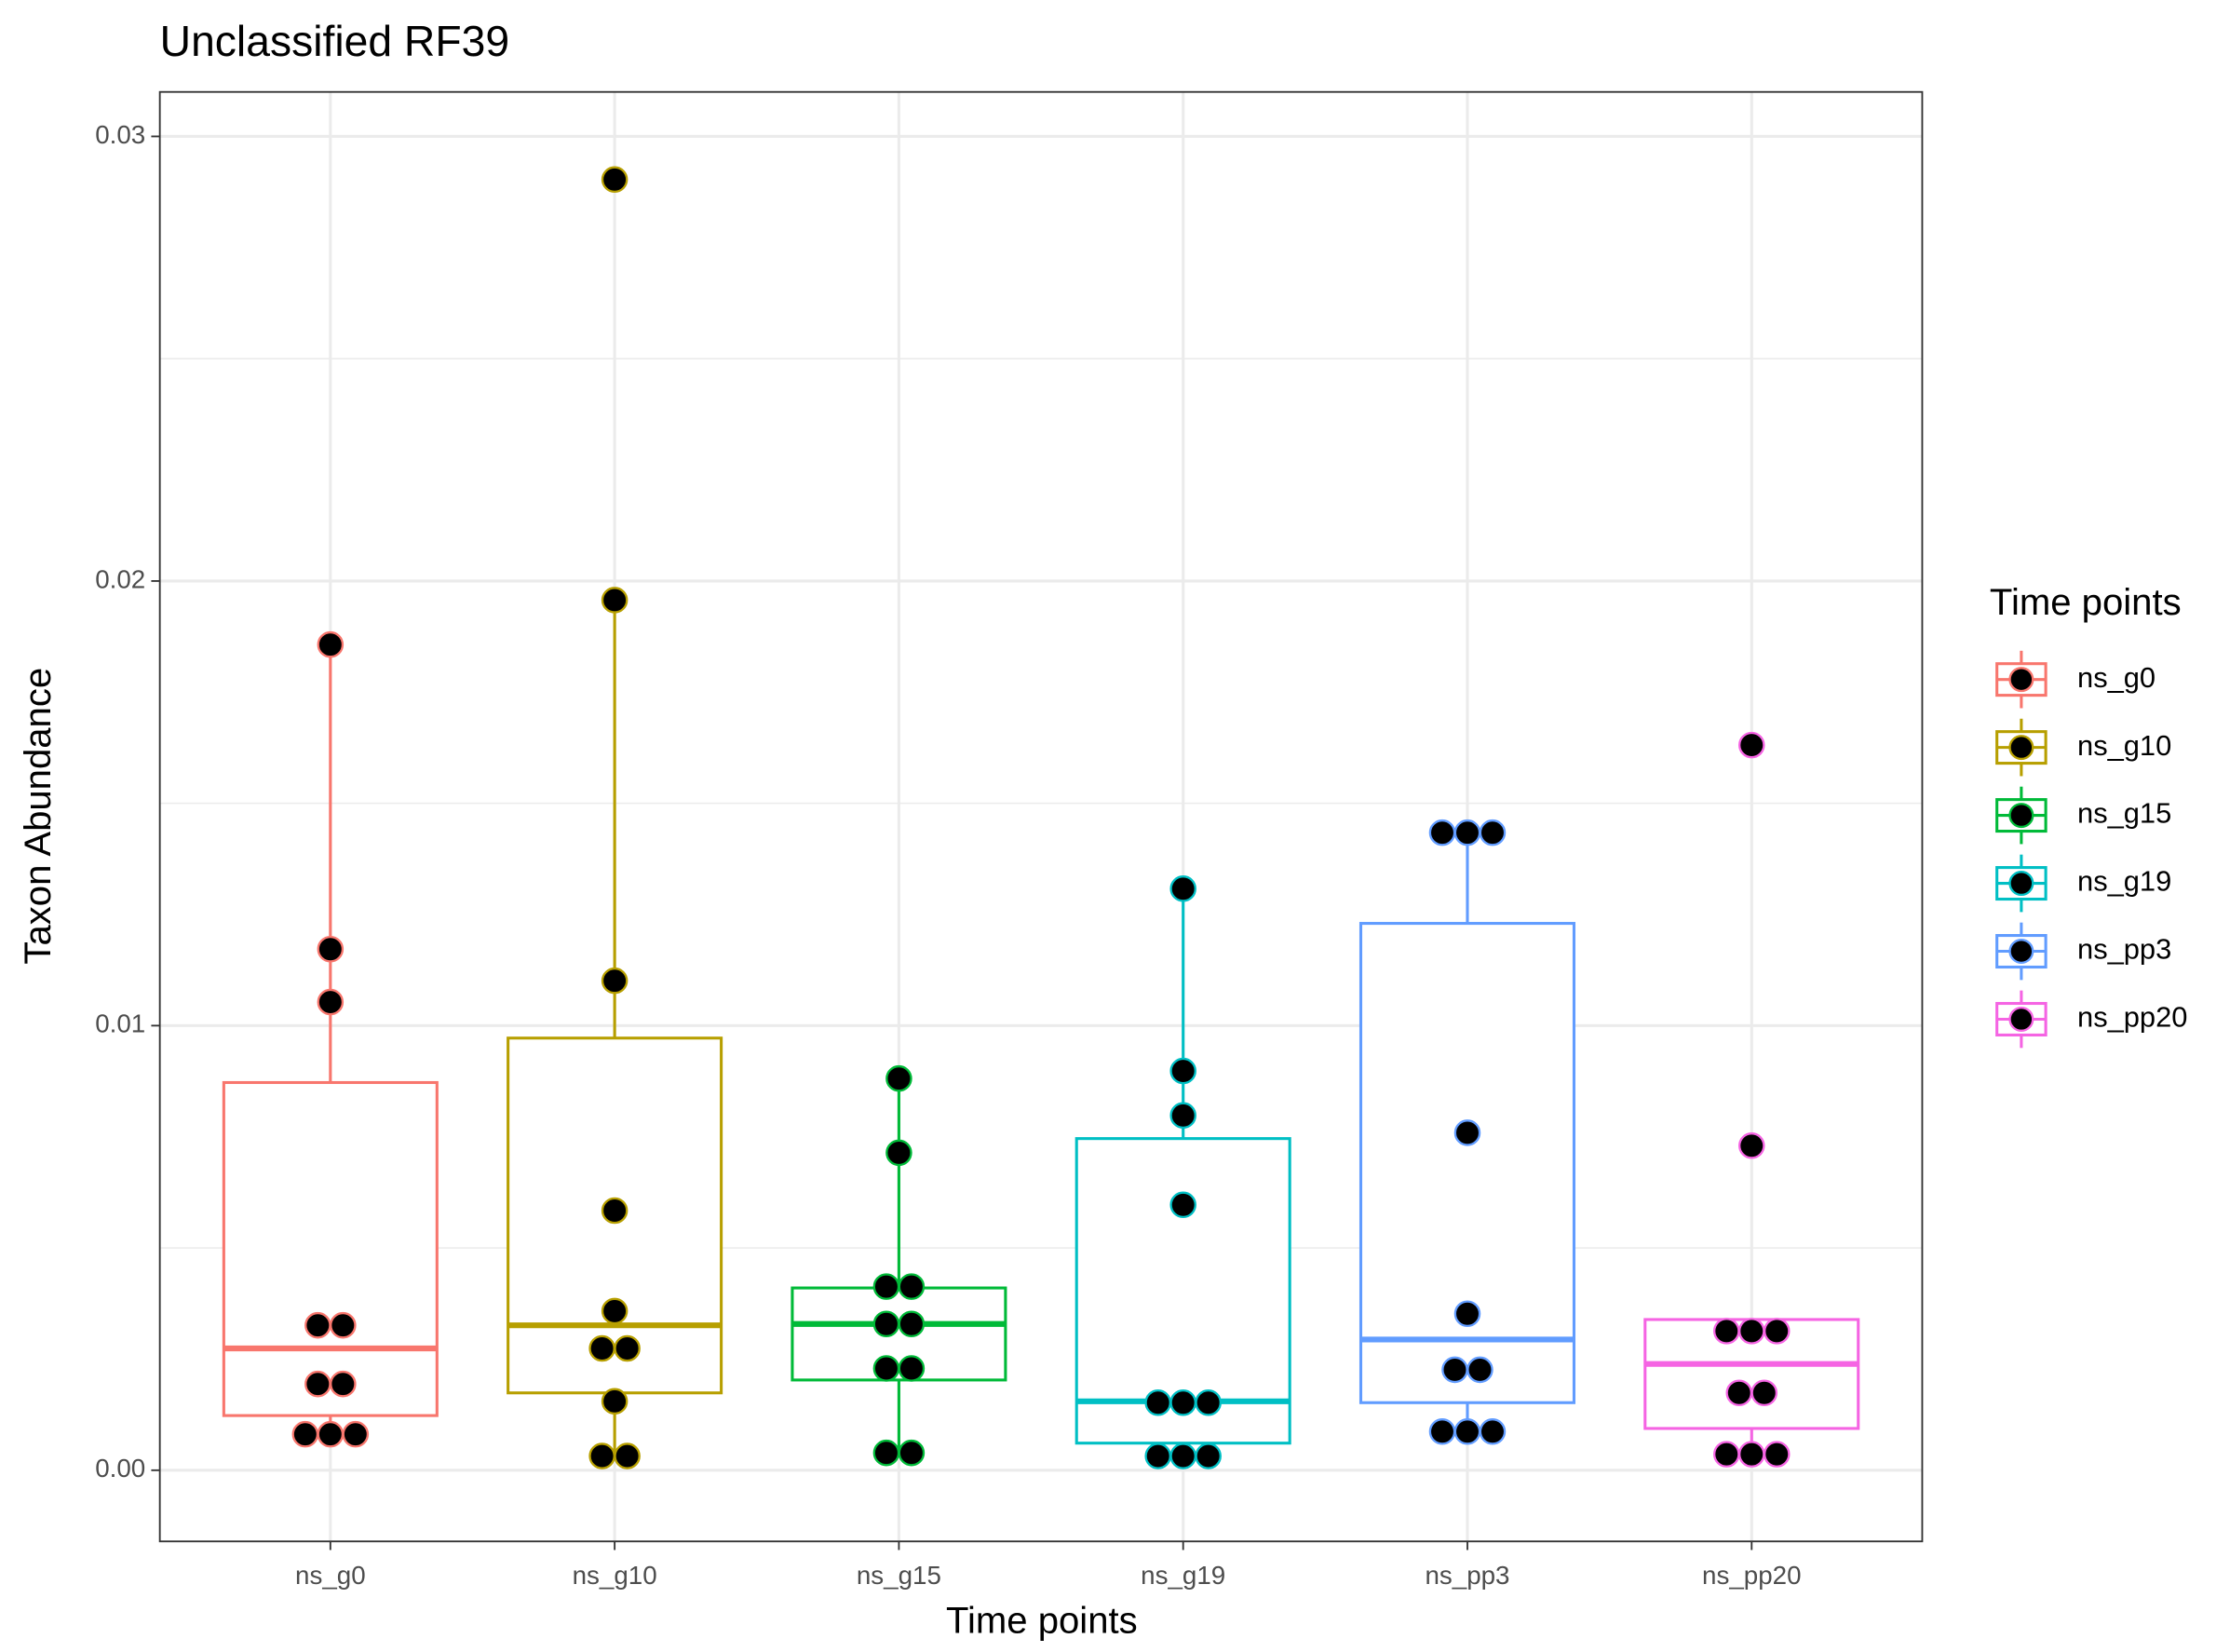  Describe the element at coordinates (335, 41) in the screenshot. I see `chart-title: Unclassified RF39` at that location.